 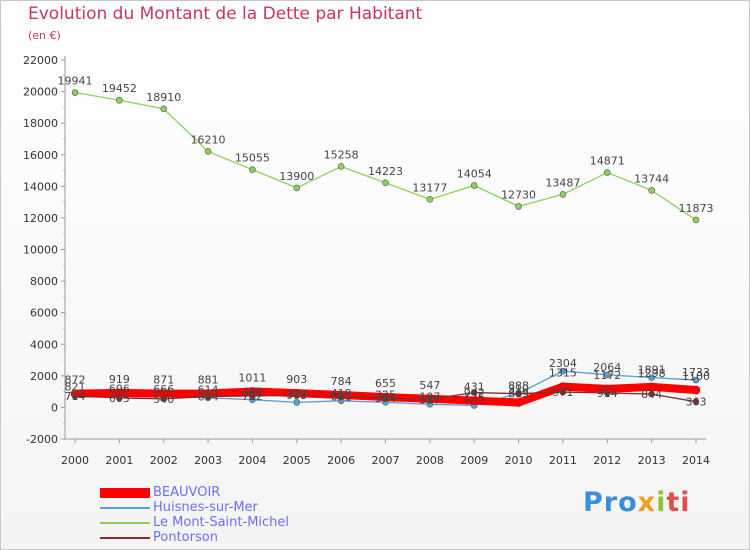 I want to click on data-label: 1100, so click(x=696, y=376).